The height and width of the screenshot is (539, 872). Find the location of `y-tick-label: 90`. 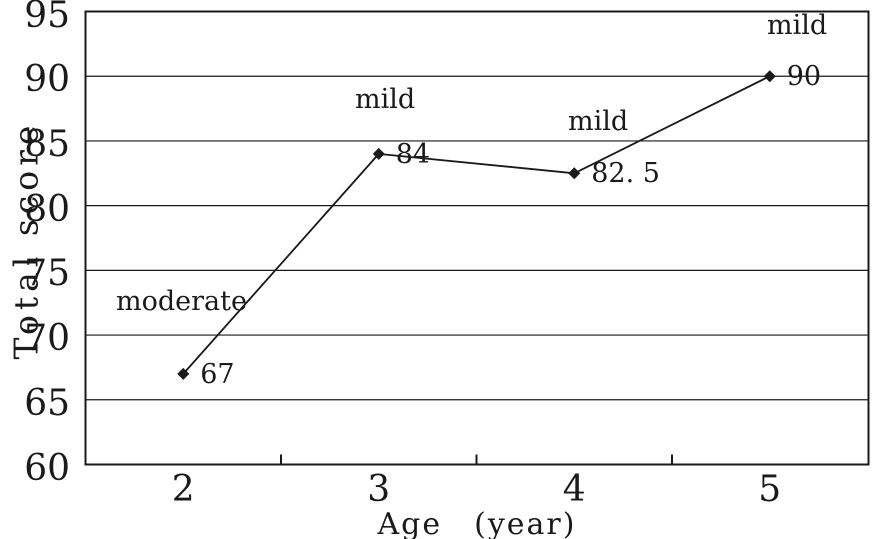

y-tick-label: 90 is located at coordinates (47, 80).